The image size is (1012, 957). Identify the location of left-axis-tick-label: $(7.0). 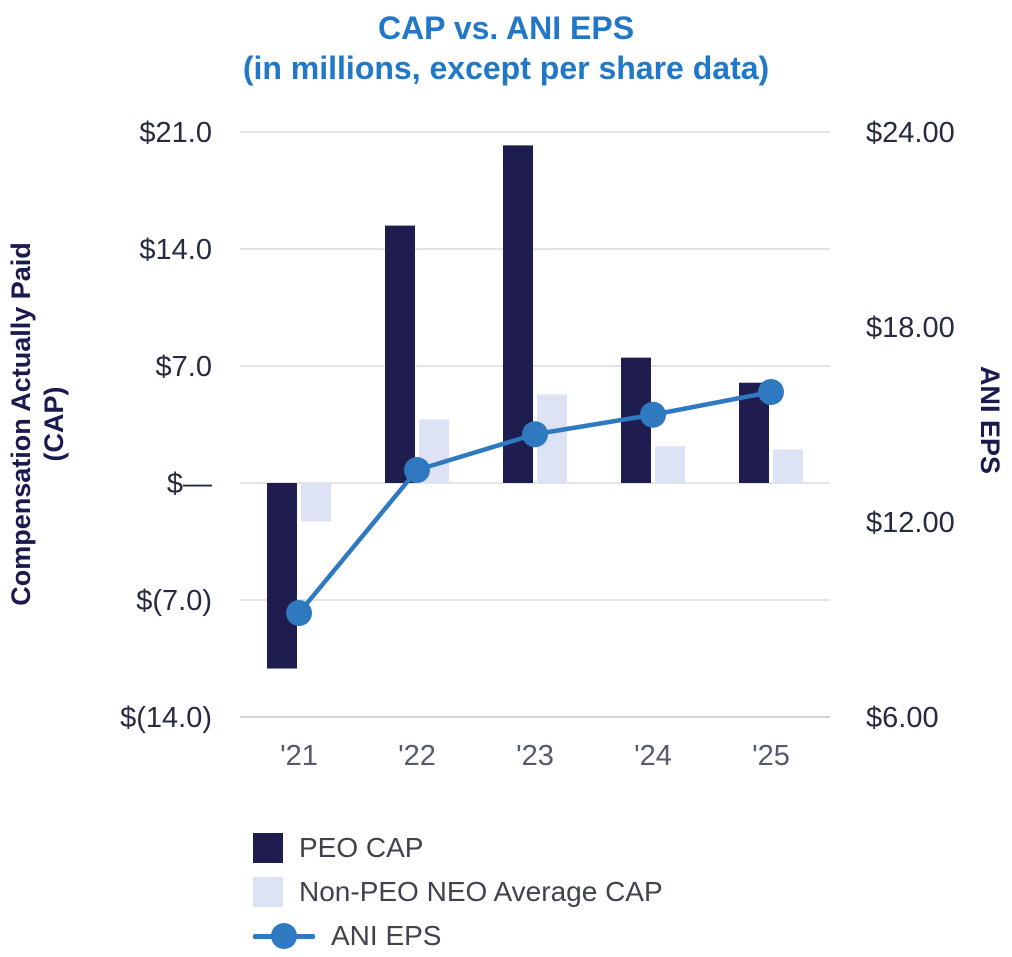
(174, 601).